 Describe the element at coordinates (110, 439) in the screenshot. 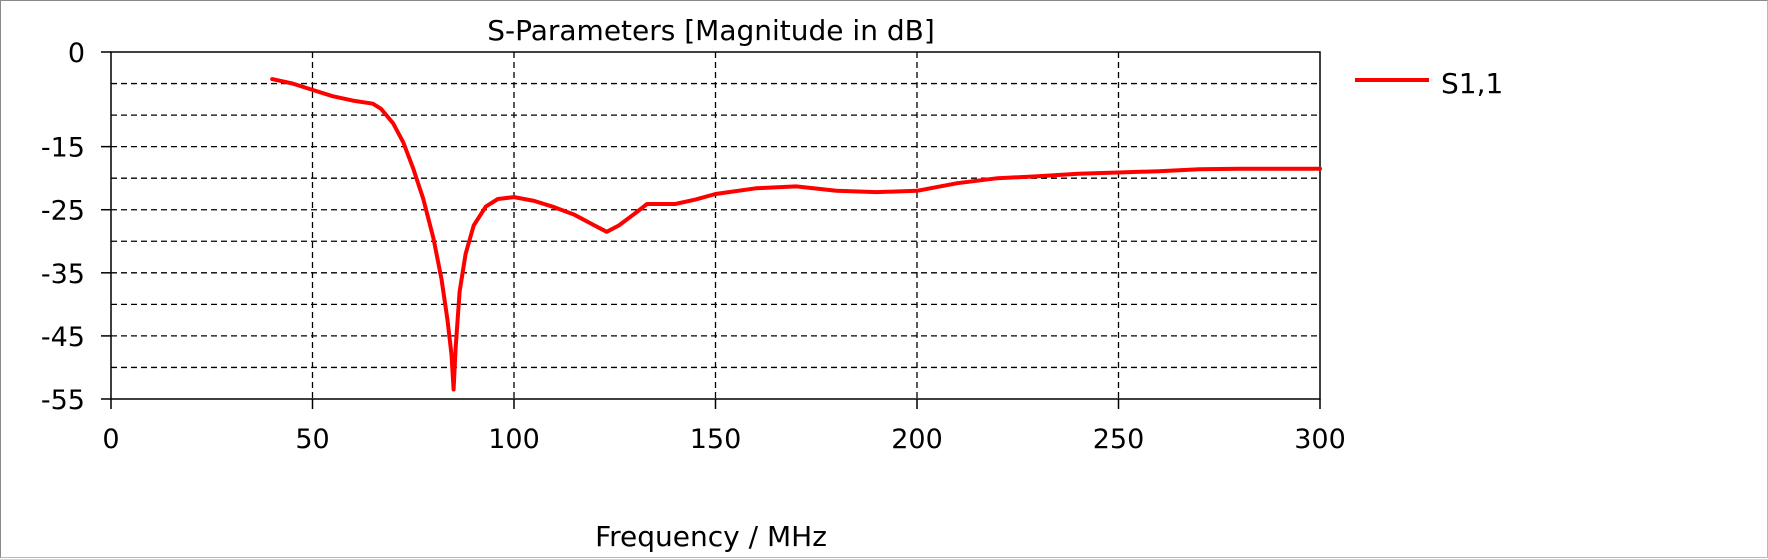

I see `x-tick-label: 0` at that location.